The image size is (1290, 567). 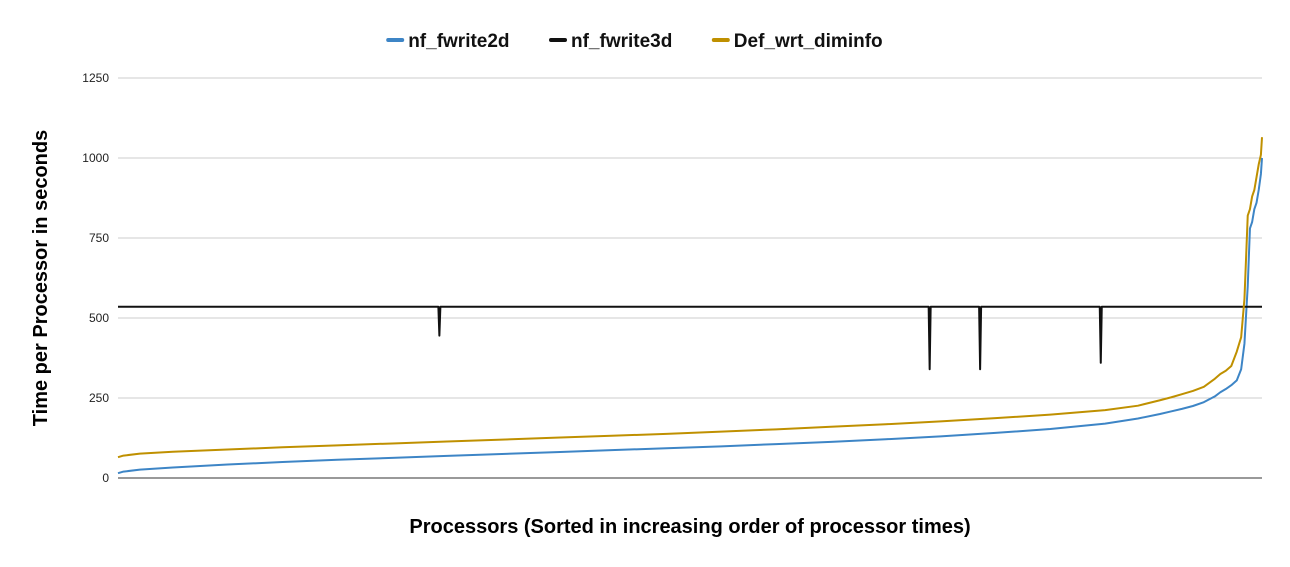 I want to click on y-tick-label: 250, so click(x=99, y=398).